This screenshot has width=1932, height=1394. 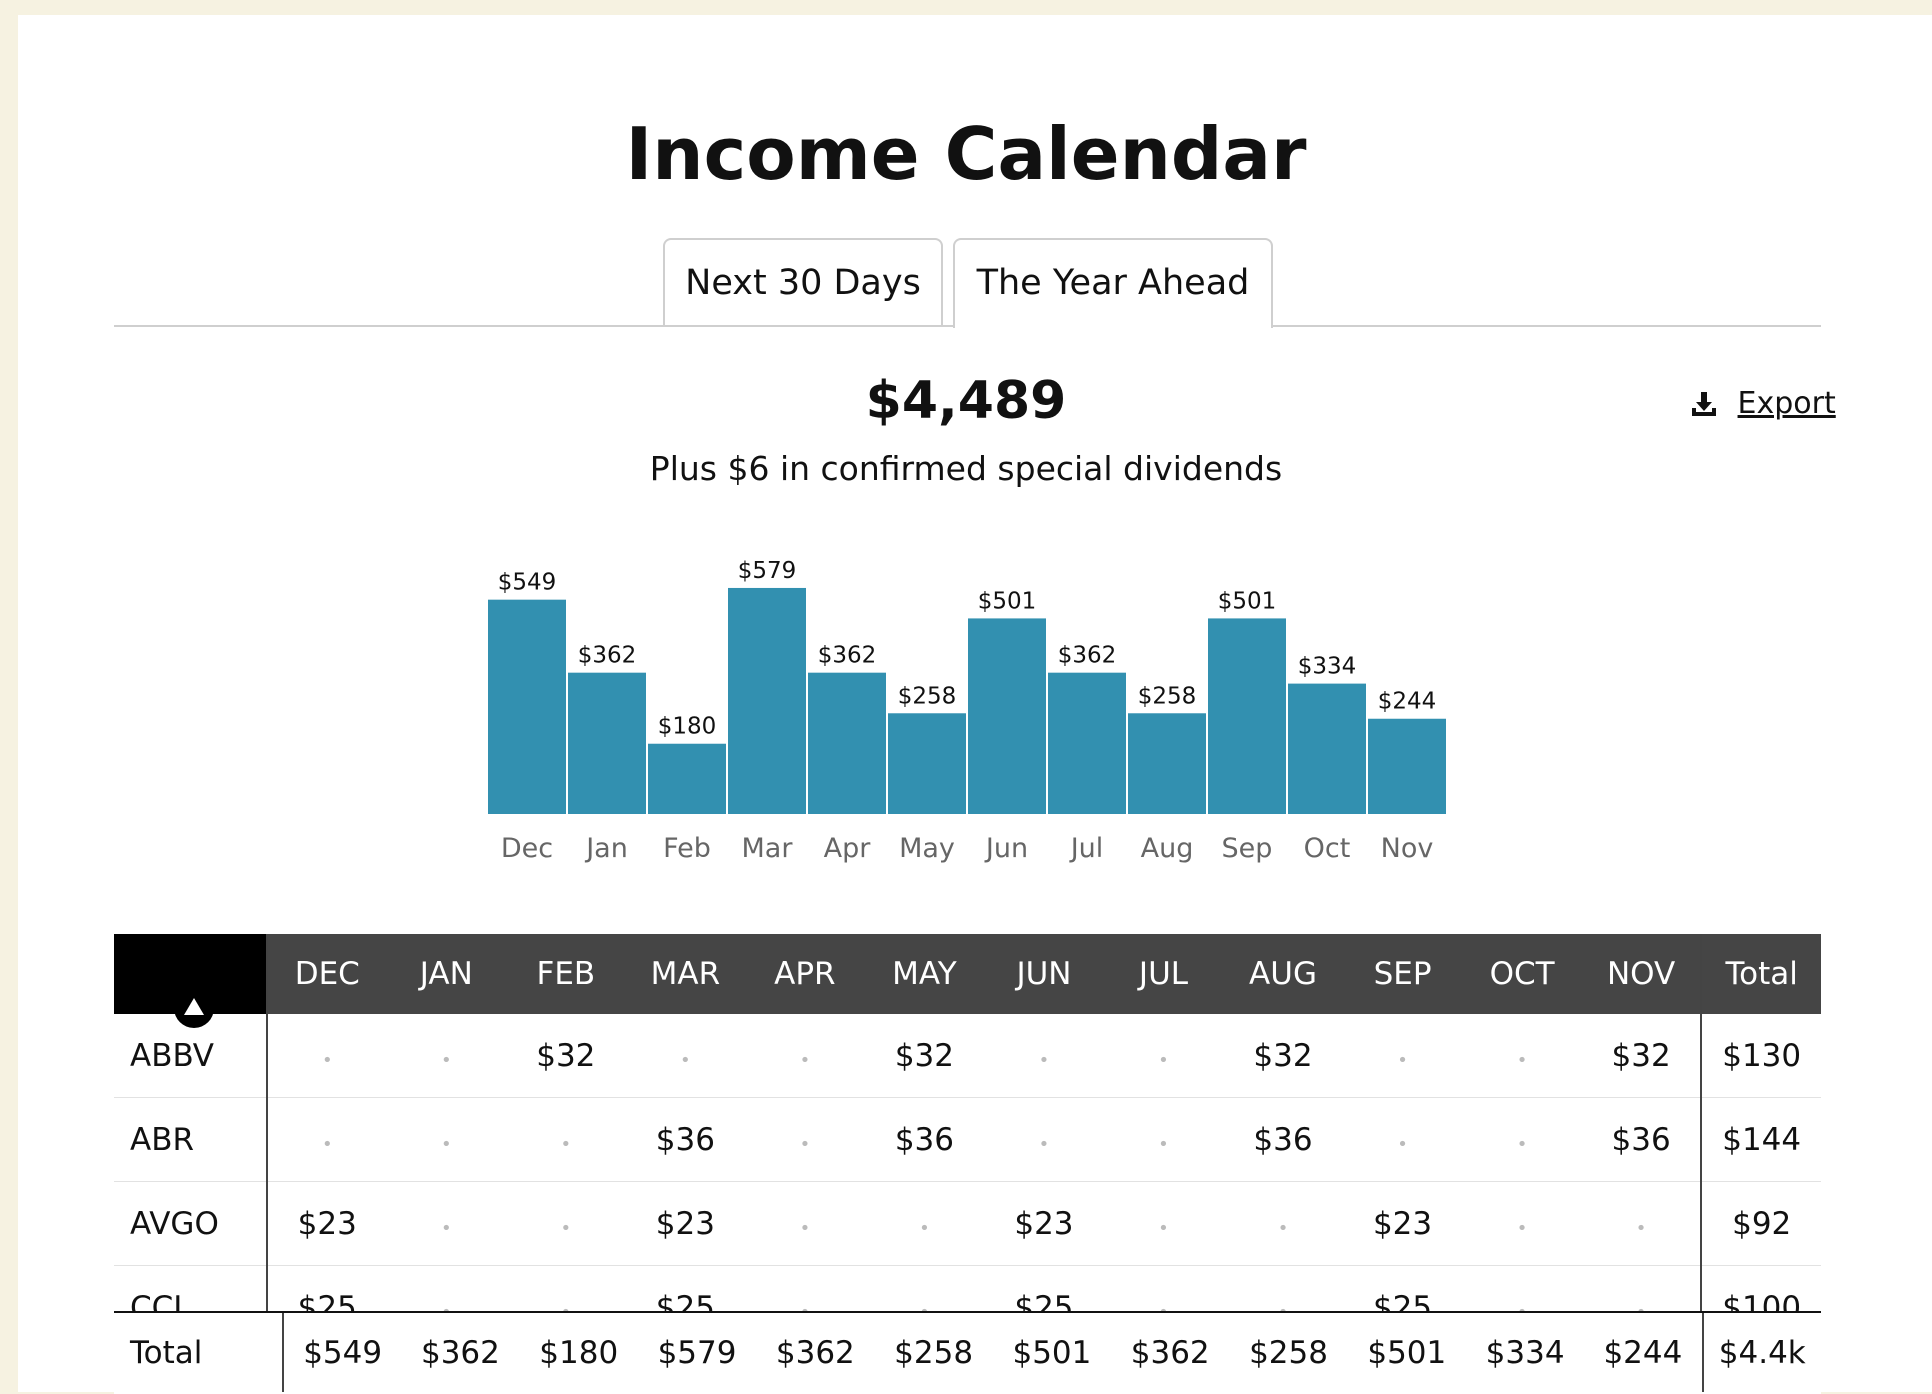 I want to click on ticker-cell: ABR, so click(x=191, y=1139).